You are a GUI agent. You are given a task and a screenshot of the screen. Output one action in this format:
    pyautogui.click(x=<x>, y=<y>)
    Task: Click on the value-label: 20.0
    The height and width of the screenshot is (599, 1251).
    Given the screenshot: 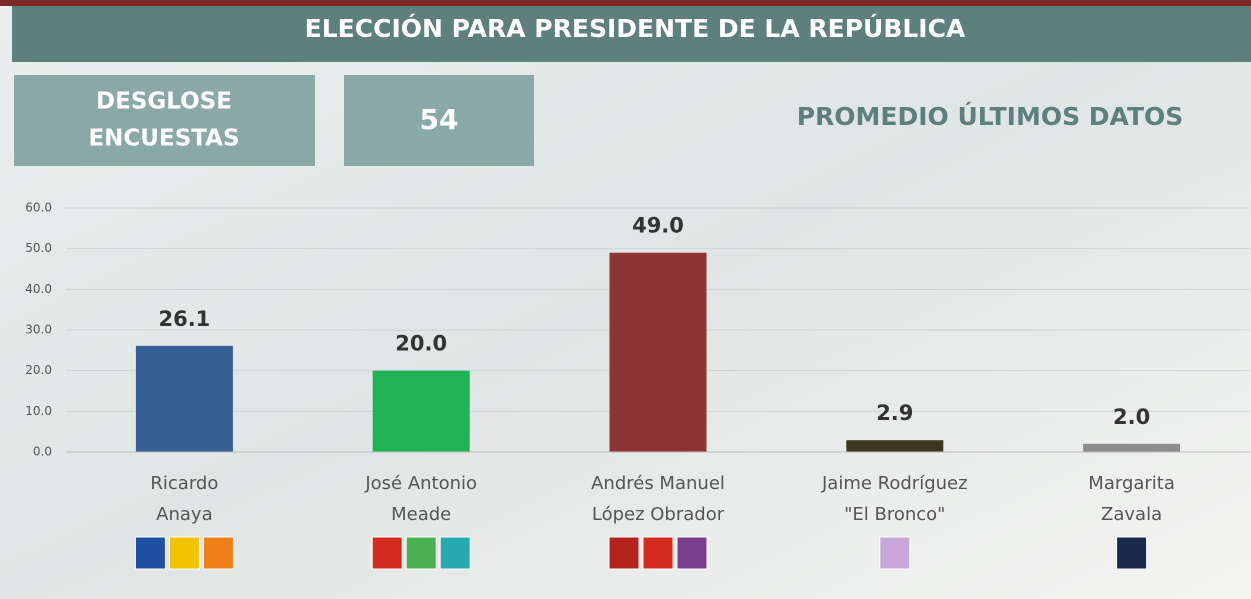 What is the action you would take?
    pyautogui.click(x=421, y=344)
    